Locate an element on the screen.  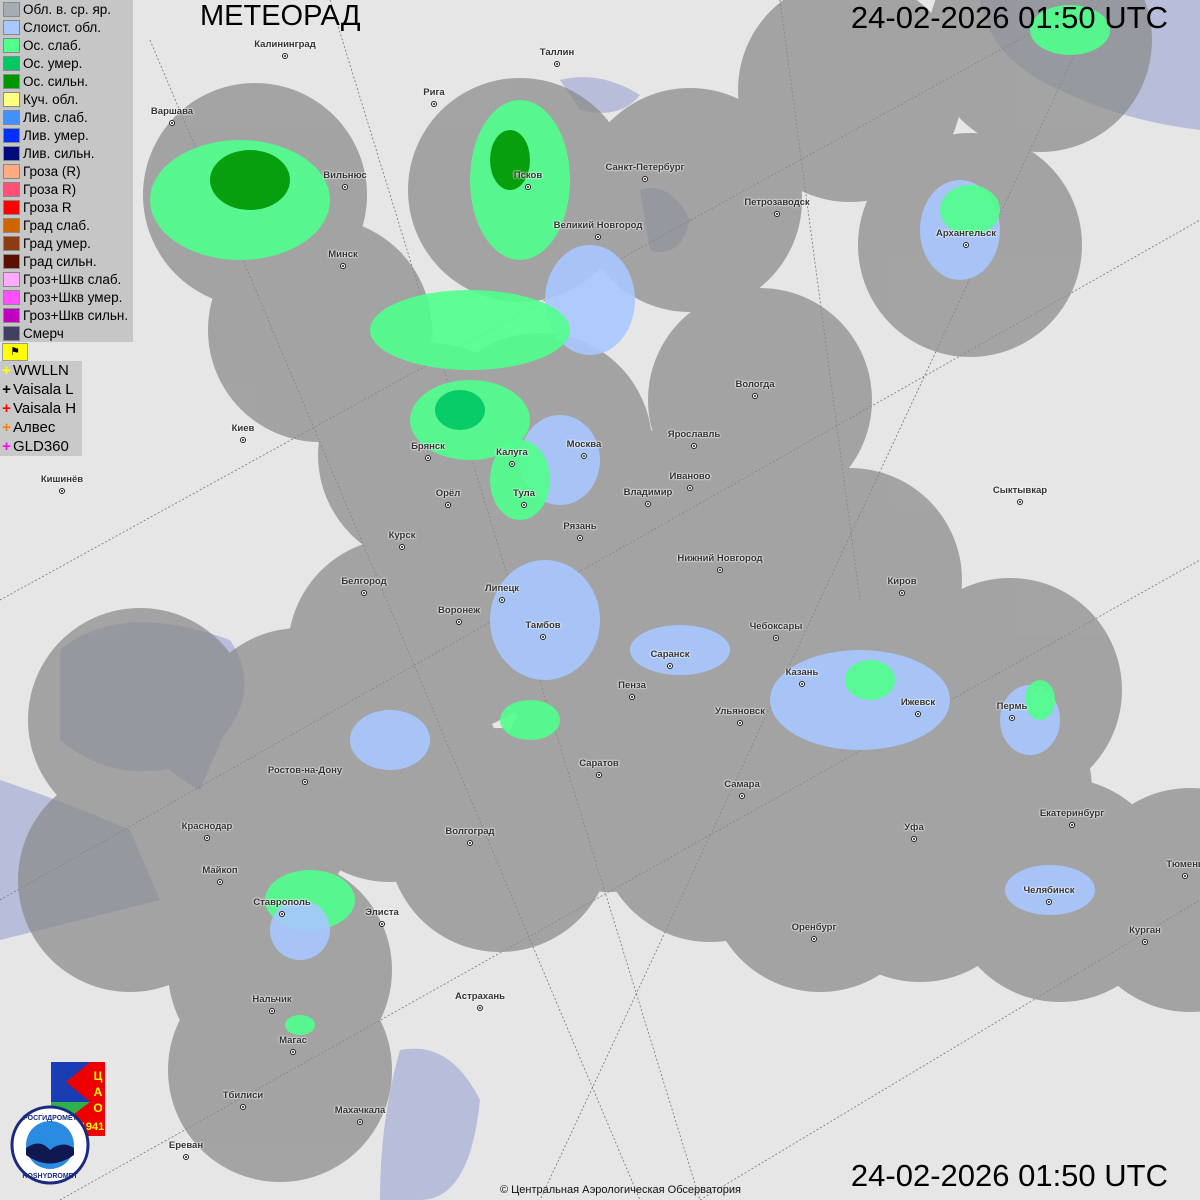
city-label: Липецк is located at coordinates (502, 588).